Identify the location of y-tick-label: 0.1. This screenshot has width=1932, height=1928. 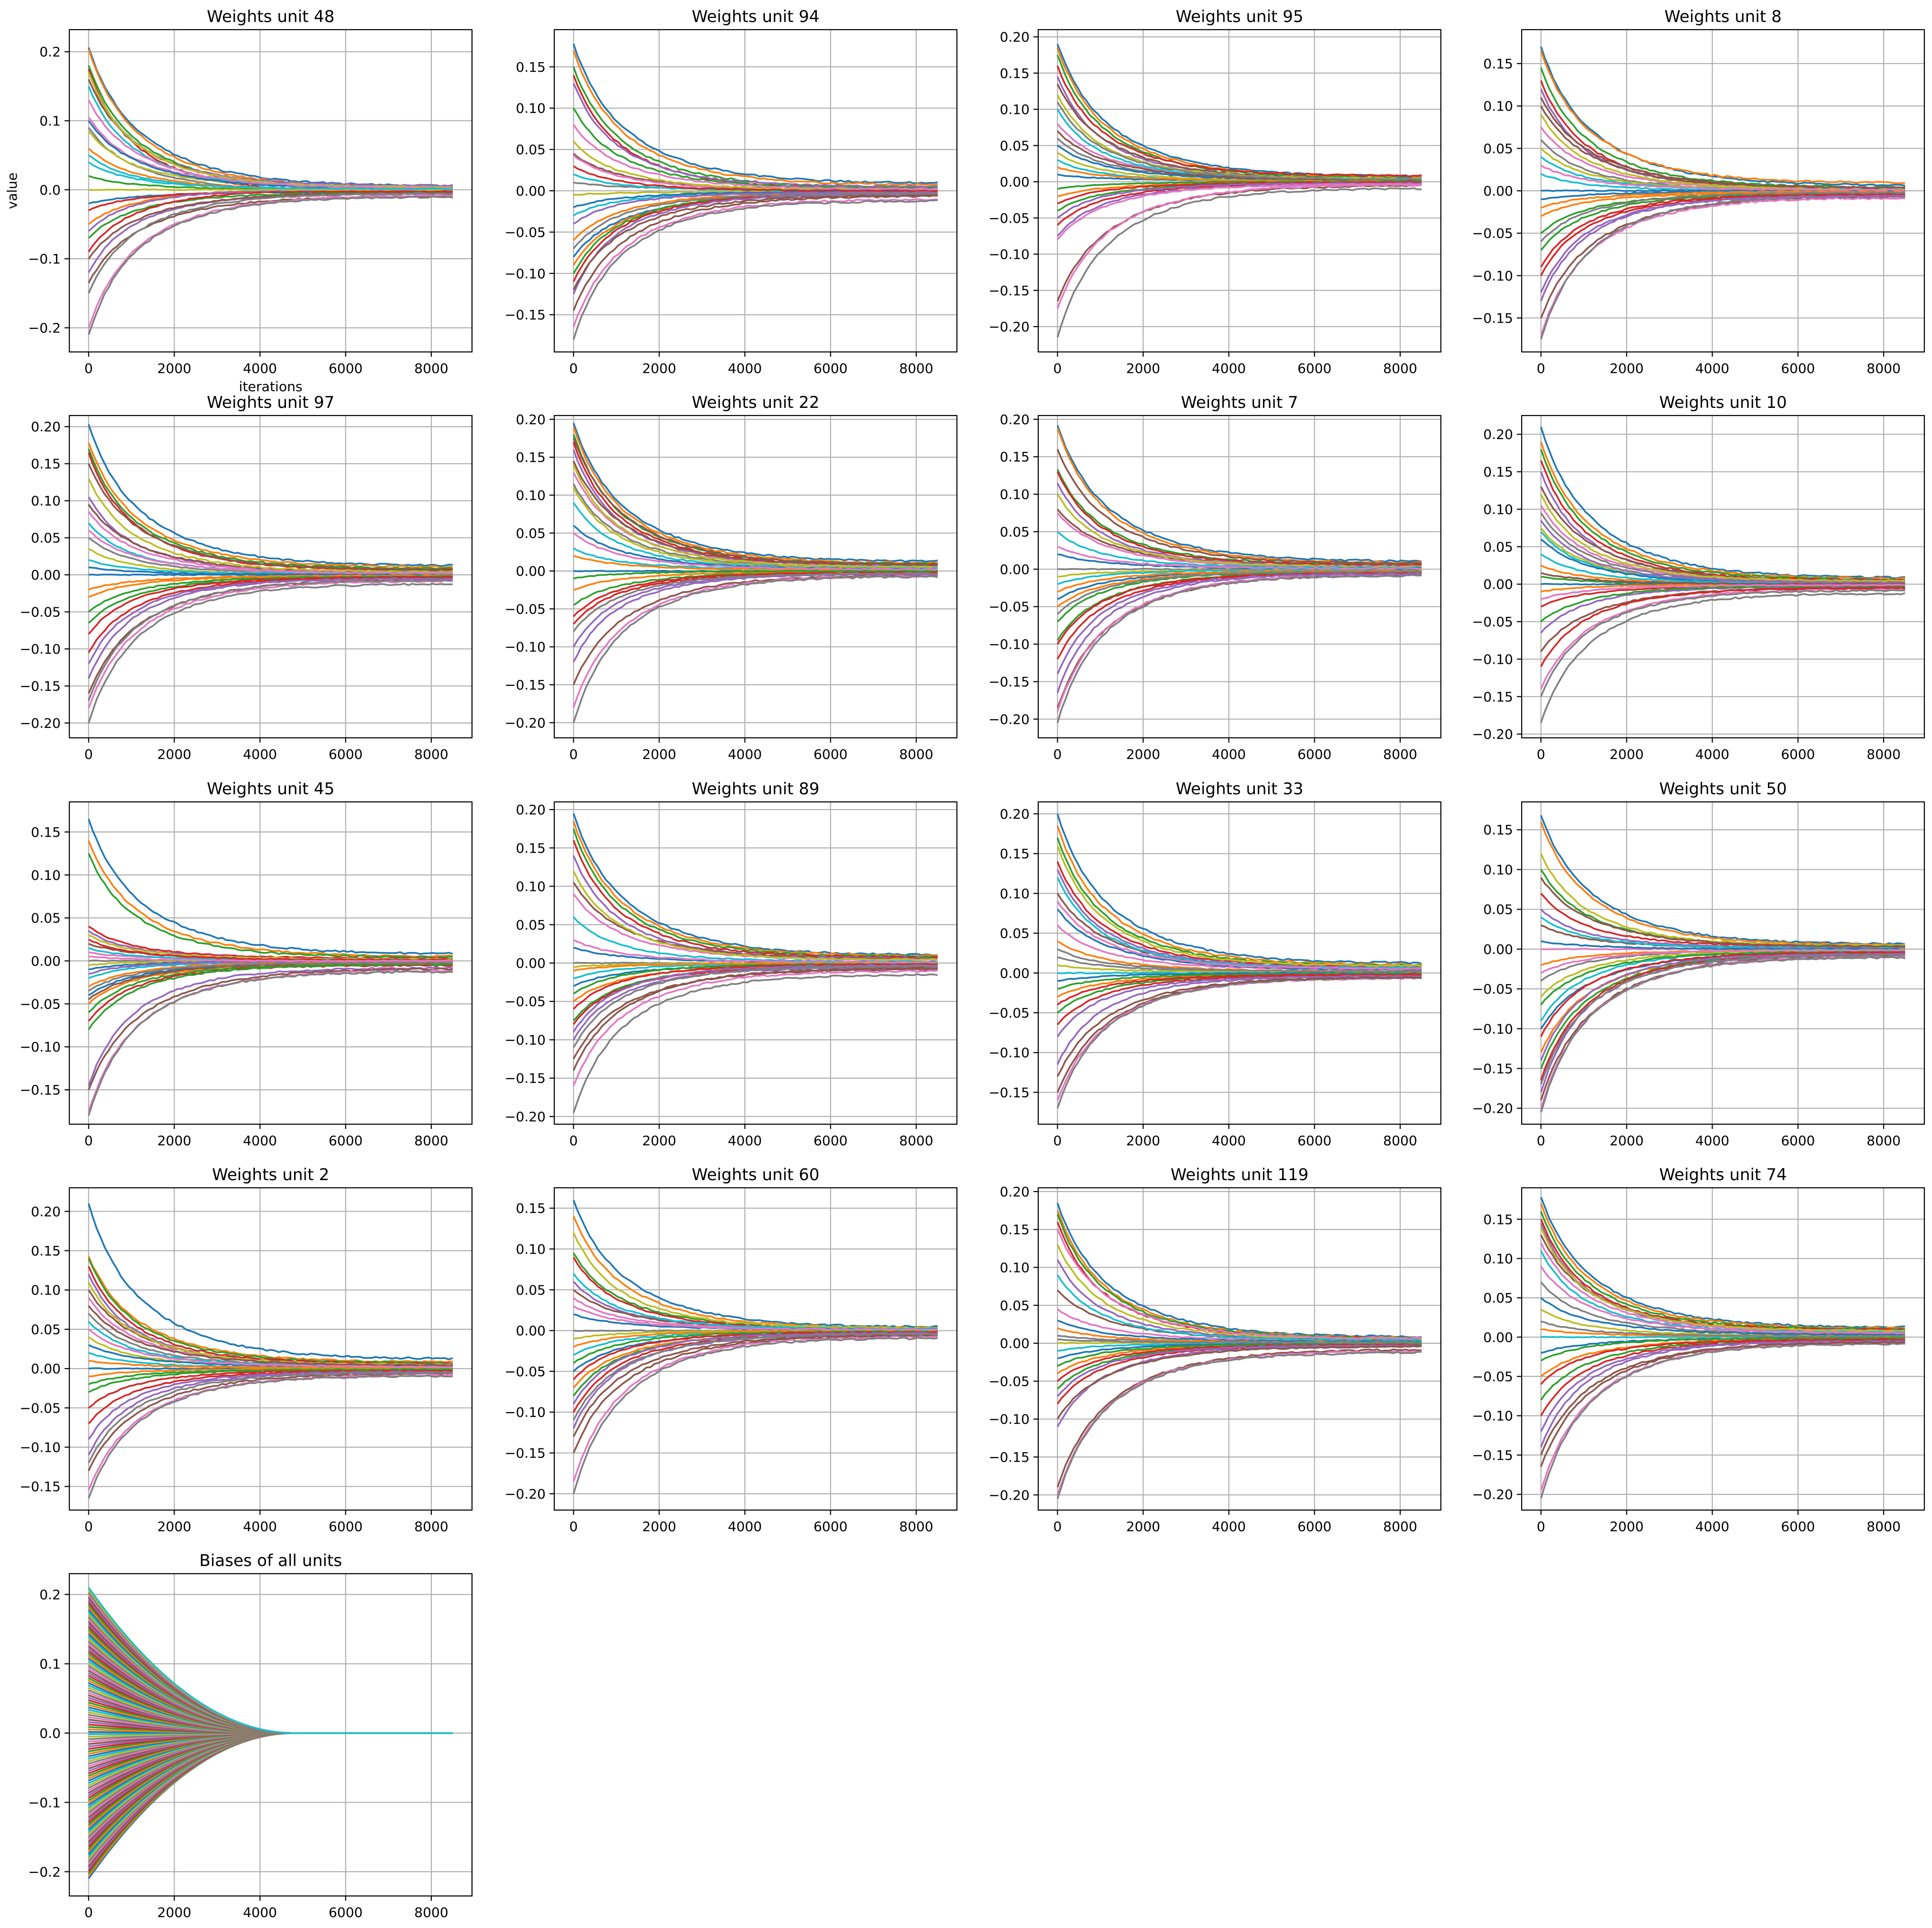
(50, 121).